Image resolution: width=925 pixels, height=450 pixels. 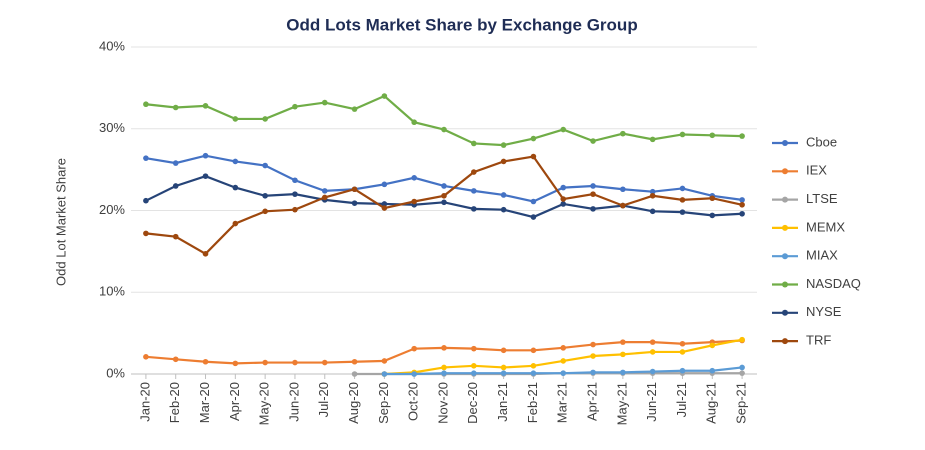 I want to click on x-tick-label: Jul-21, so click(x=681, y=399).